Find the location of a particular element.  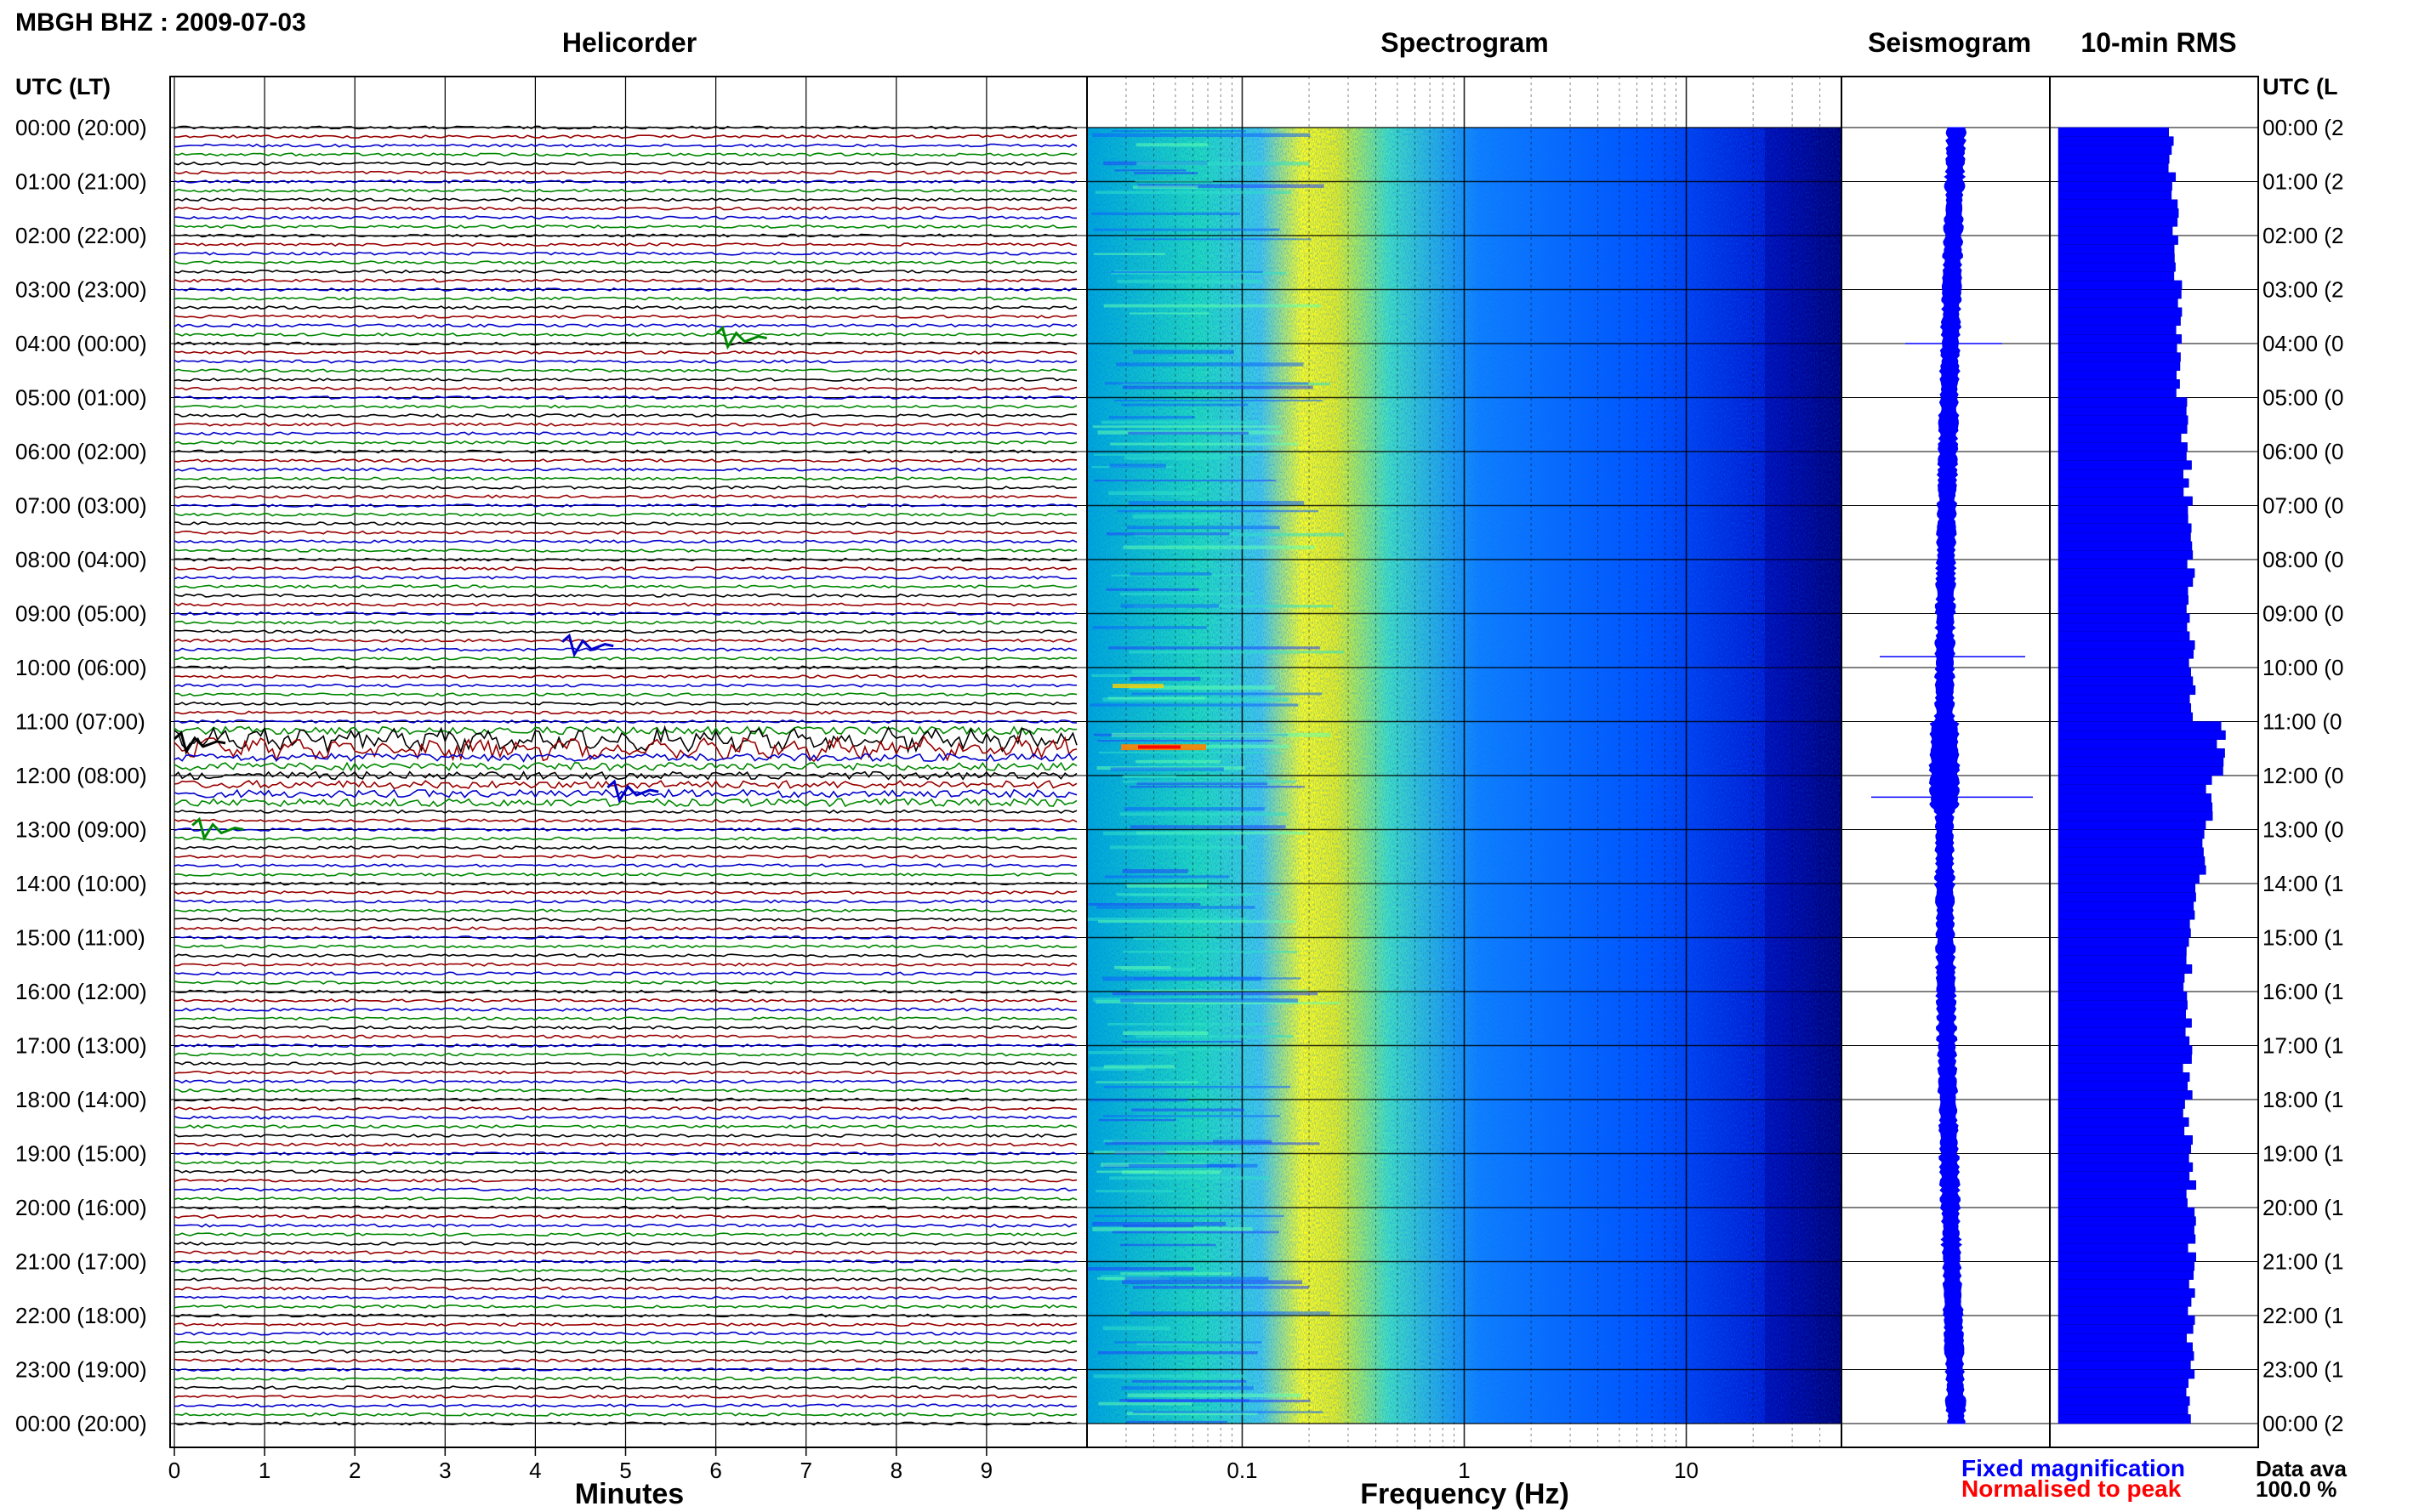

minutes-axis-label: Minutes is located at coordinates (629, 1494).